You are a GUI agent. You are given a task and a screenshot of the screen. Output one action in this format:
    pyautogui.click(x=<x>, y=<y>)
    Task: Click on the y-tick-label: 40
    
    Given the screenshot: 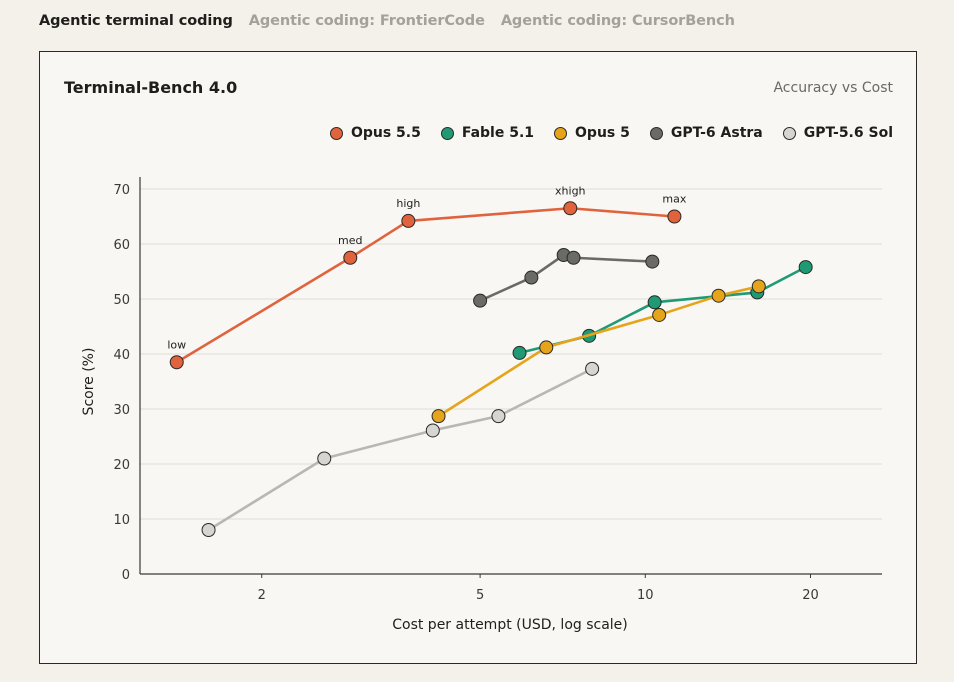 What is the action you would take?
    pyautogui.click(x=121, y=355)
    